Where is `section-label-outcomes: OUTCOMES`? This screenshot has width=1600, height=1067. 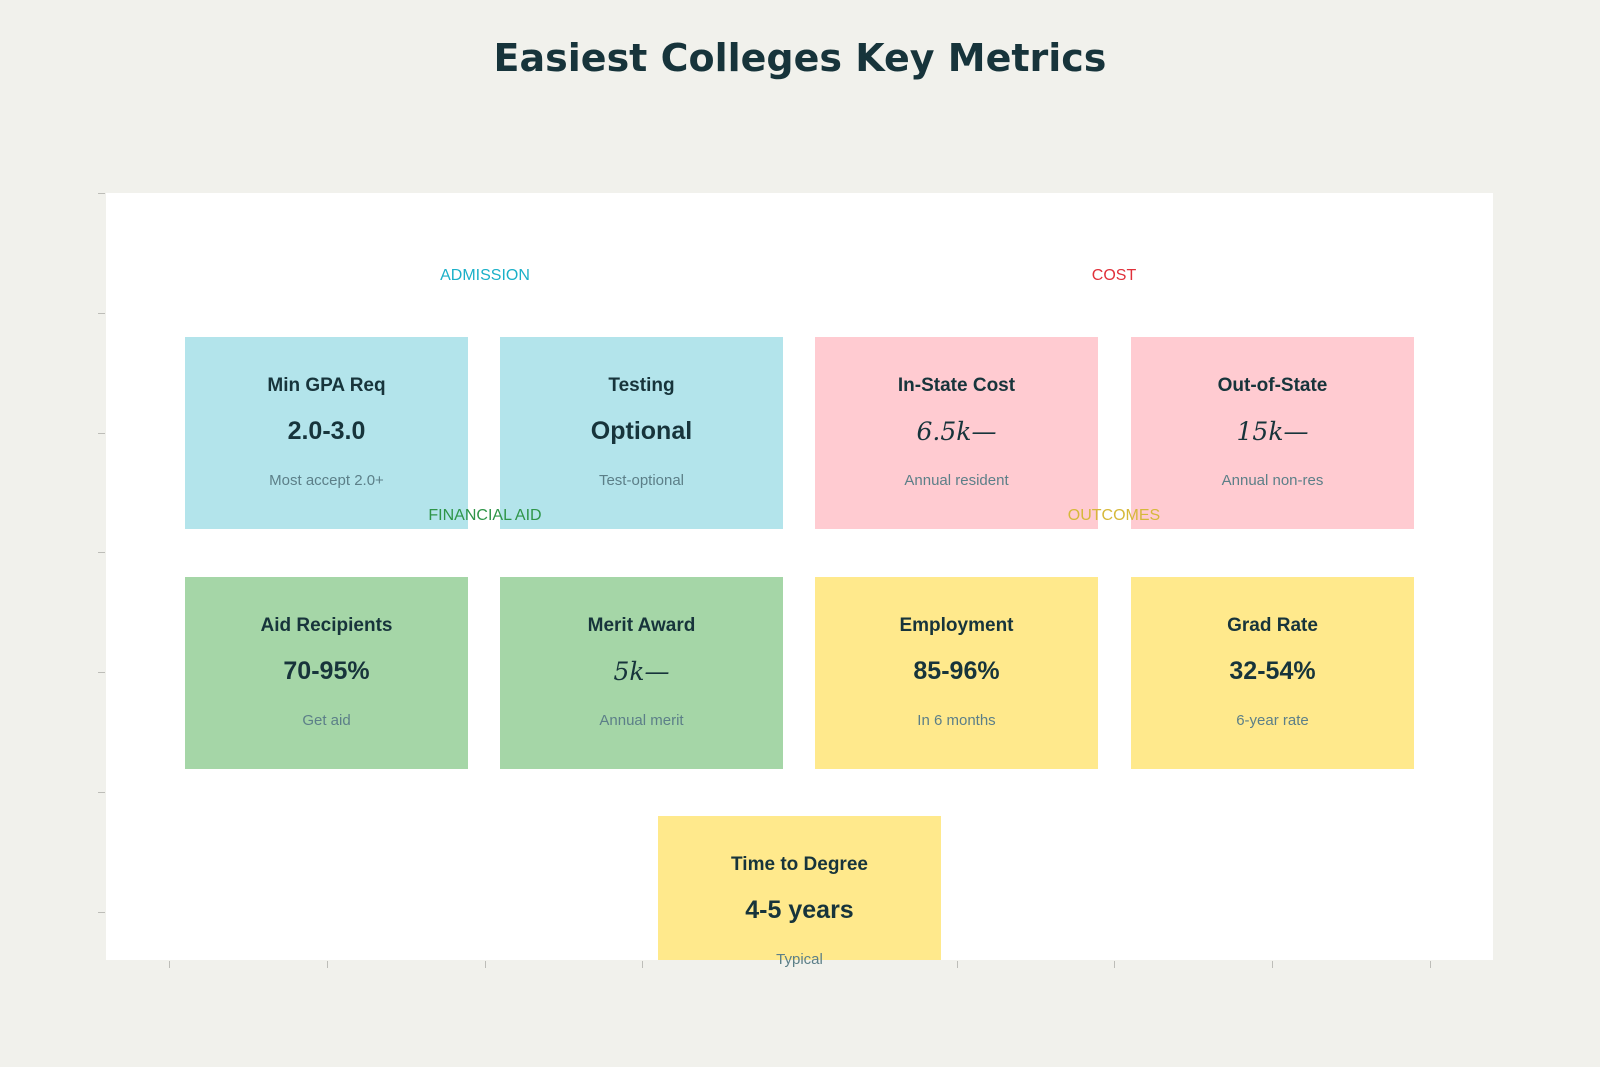
section-label-outcomes: OUTCOMES is located at coordinates (1114, 515).